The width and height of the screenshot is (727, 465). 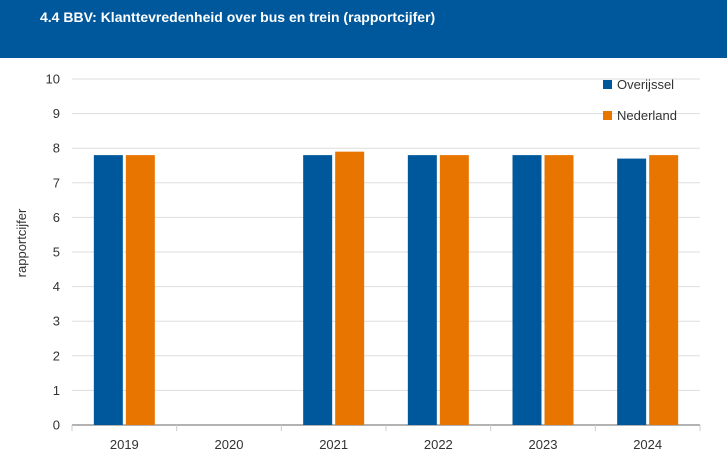 What do you see at coordinates (647, 115) in the screenshot?
I see `legend-label: Nederland` at bounding box center [647, 115].